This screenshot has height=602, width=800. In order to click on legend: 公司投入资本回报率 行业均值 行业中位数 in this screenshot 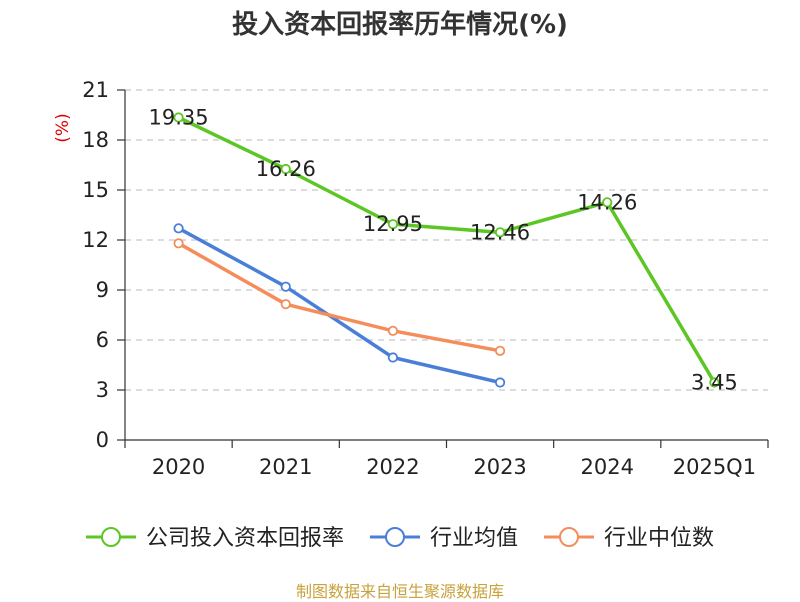, I will do `click(400, 538)`.